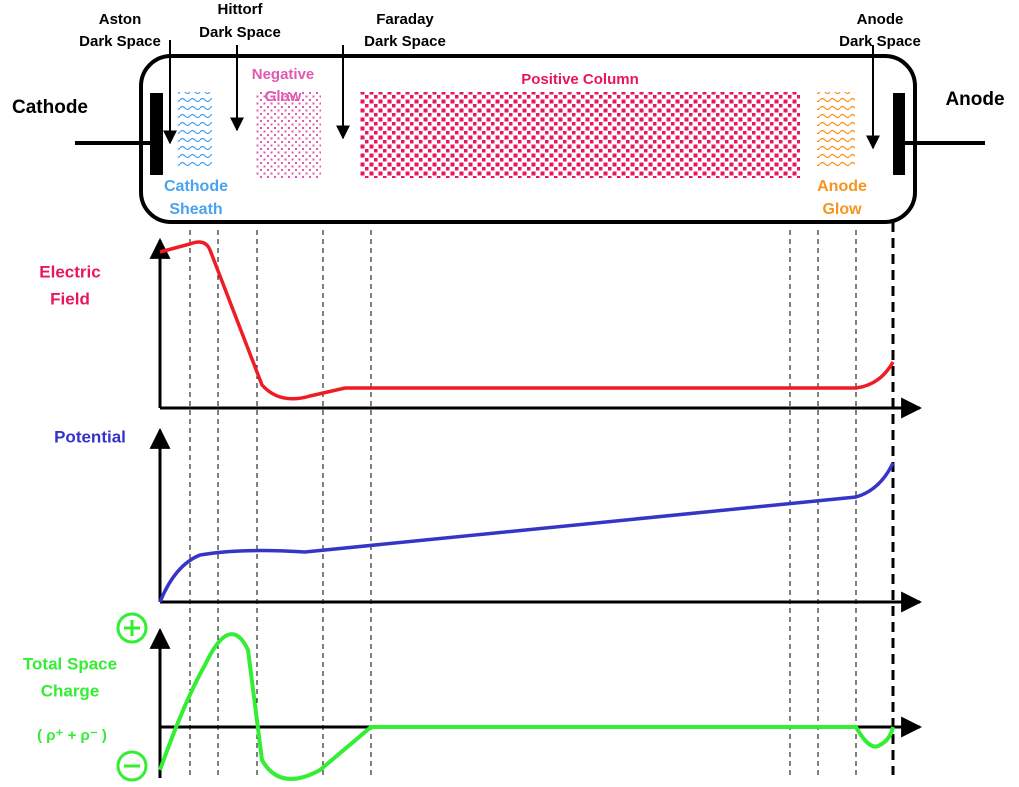 The image size is (1019, 787). I want to click on label: Potential, so click(90, 436).